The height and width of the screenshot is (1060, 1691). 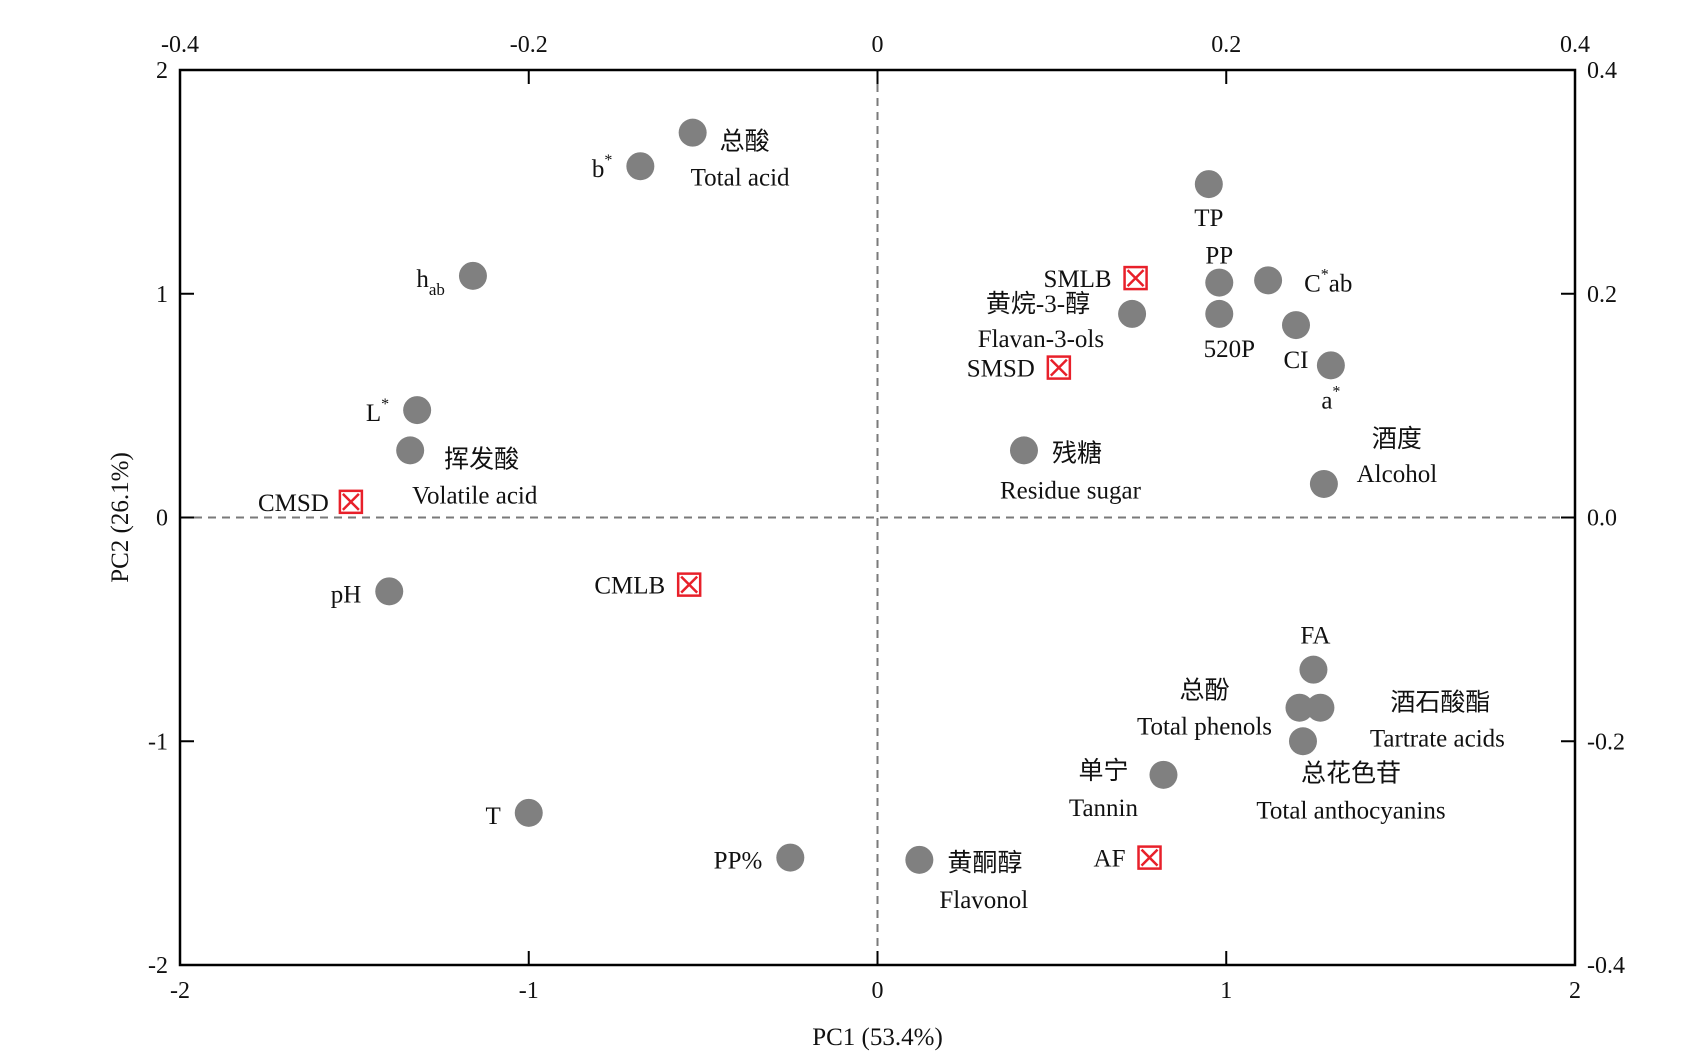 I want to click on top-tick-label: -0.4, so click(x=180, y=45).